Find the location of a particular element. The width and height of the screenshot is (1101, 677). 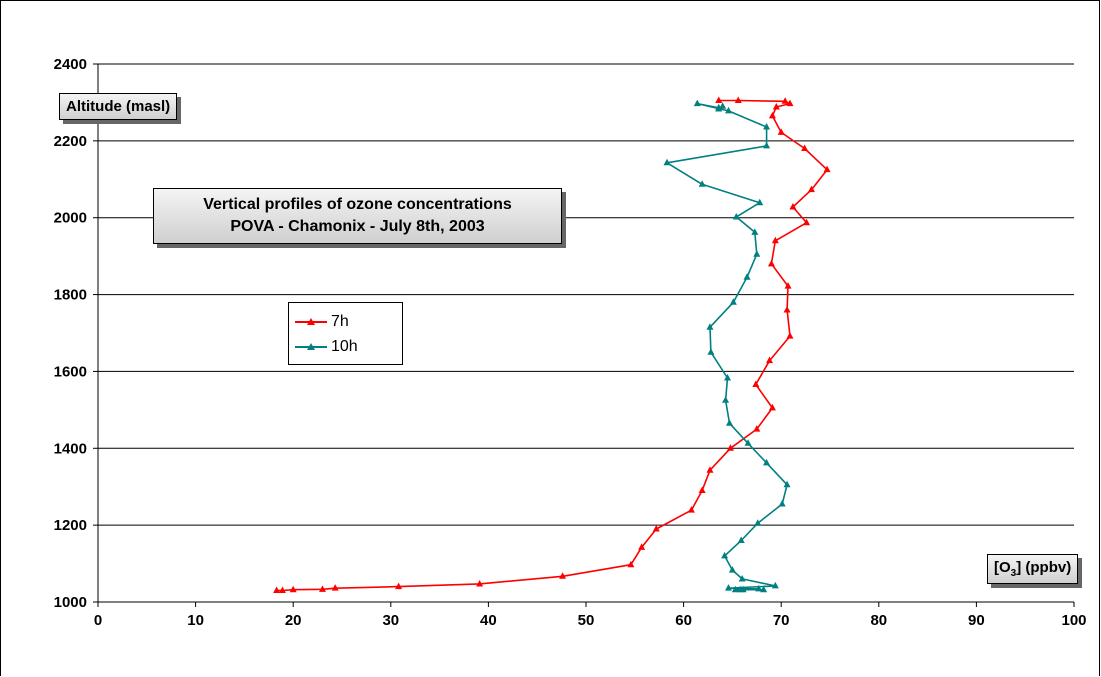

x-tick-label: 50 is located at coordinates (586, 620).